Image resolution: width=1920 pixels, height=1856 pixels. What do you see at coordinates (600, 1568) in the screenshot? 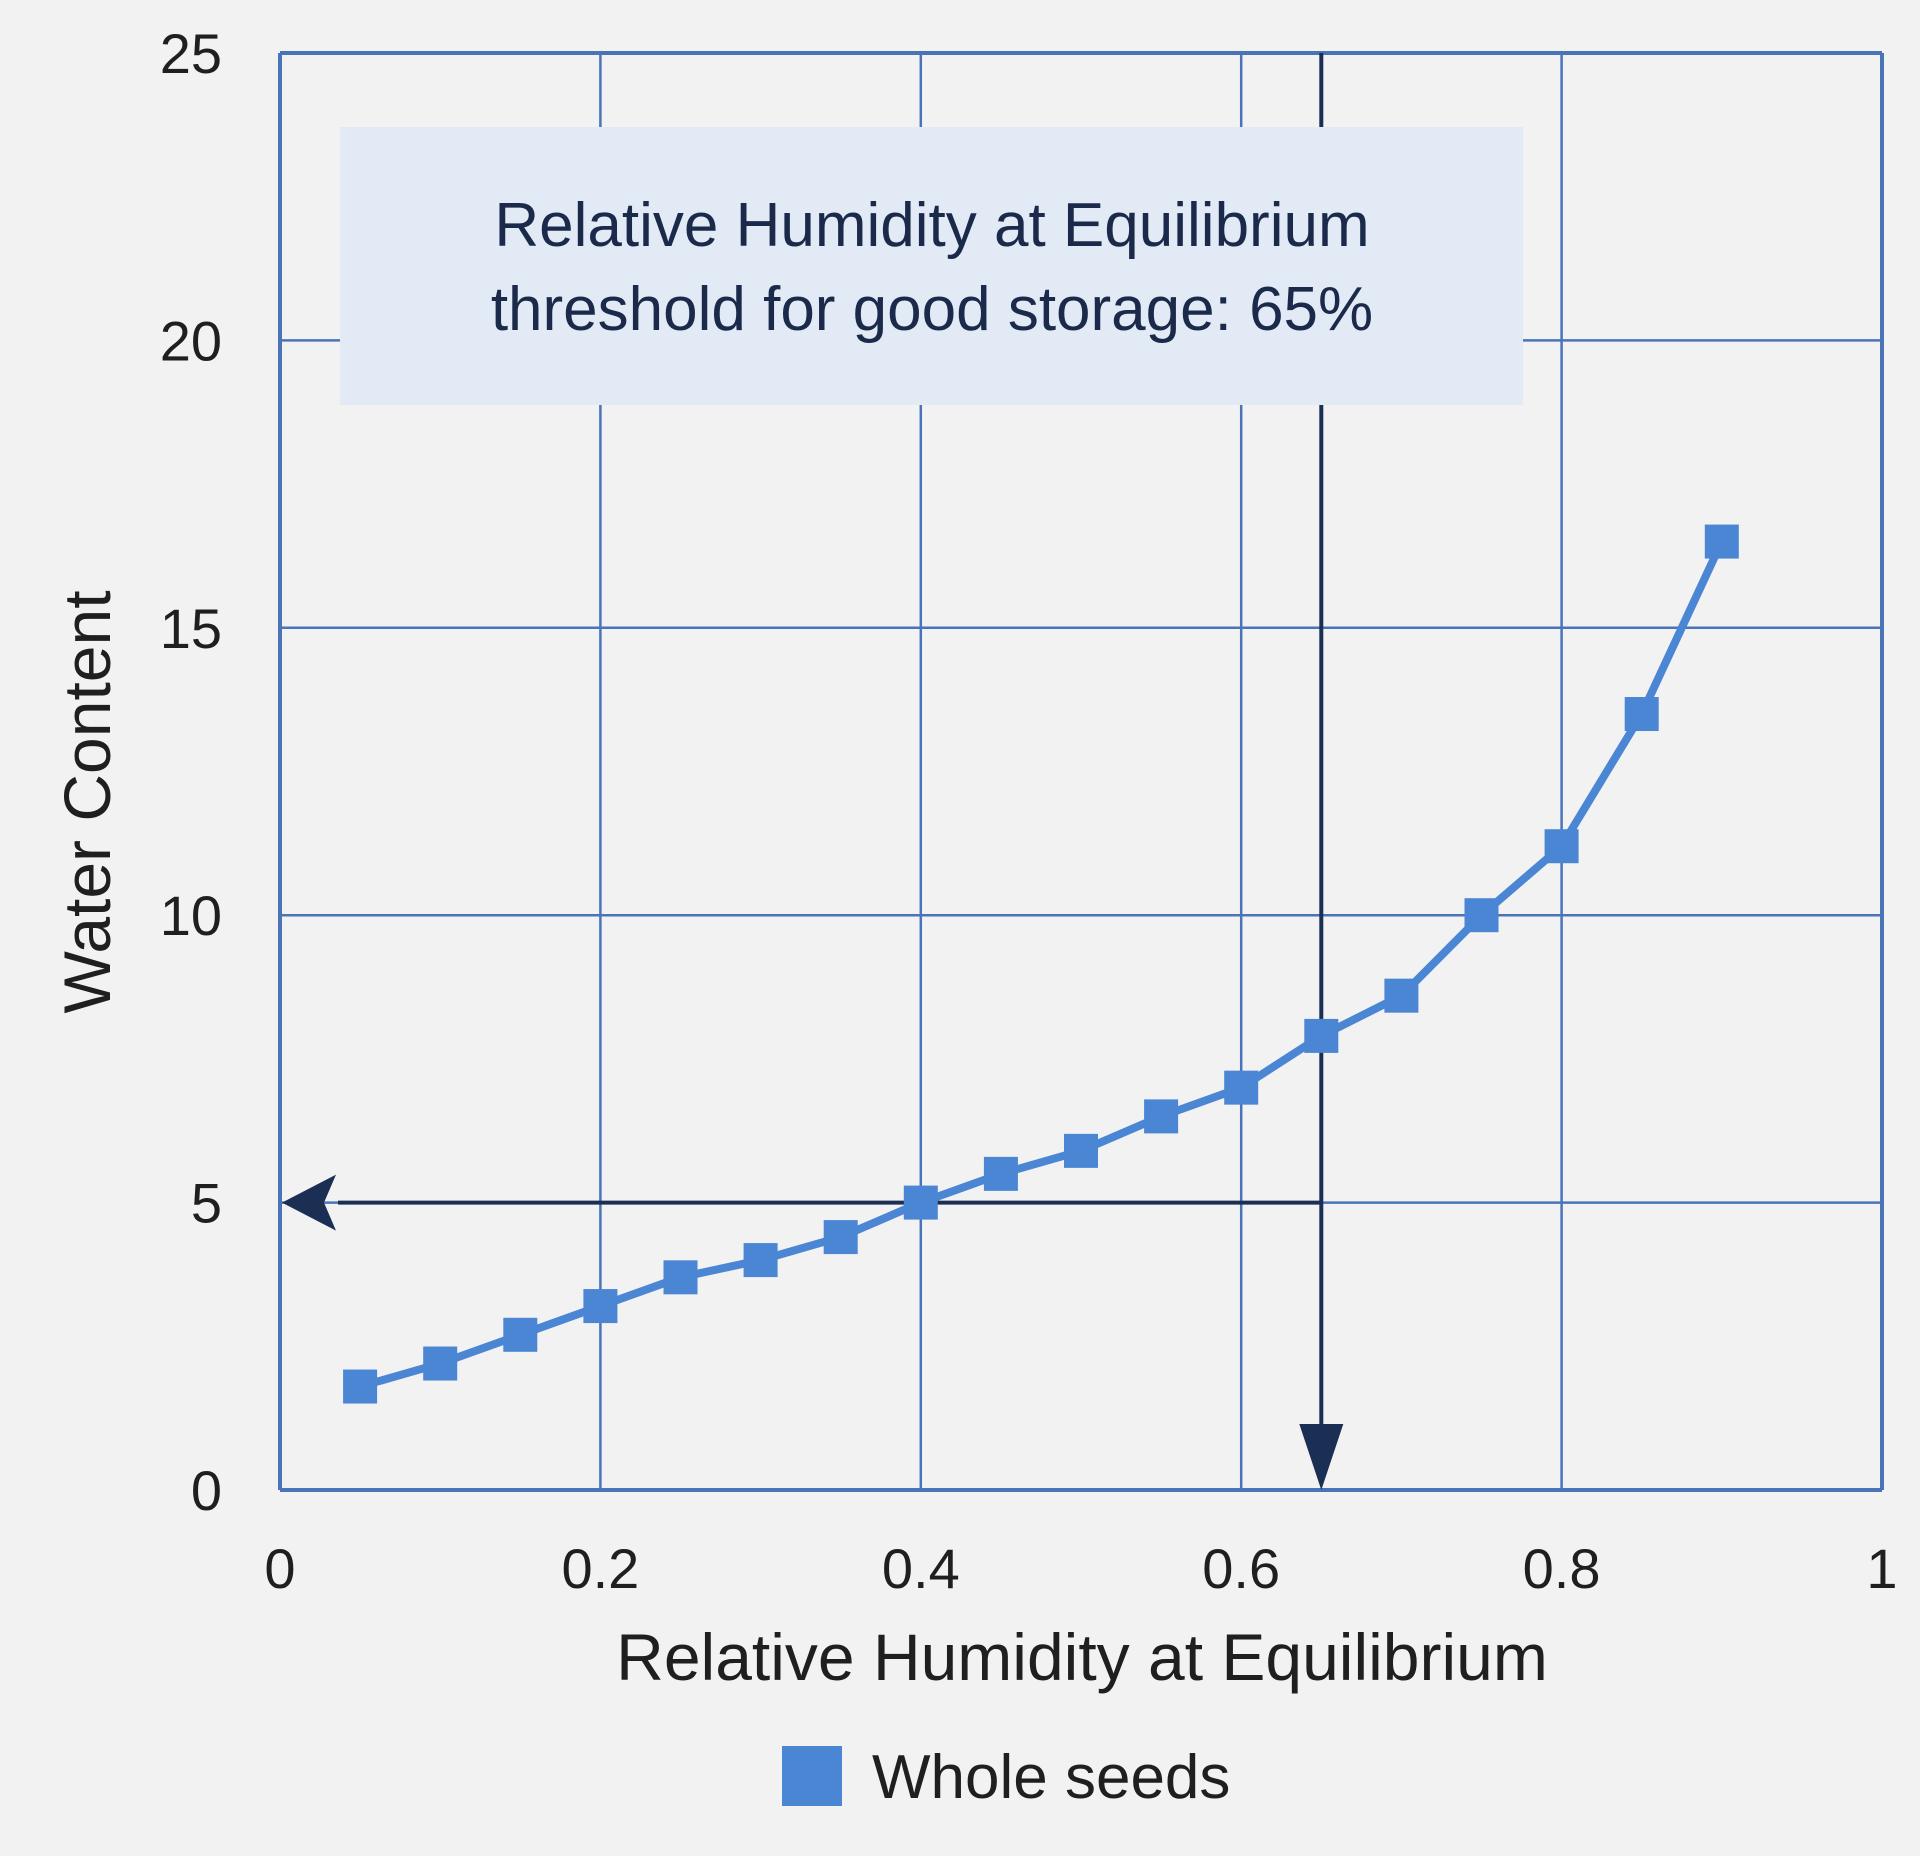
I see `x-tick-label: 0.2` at bounding box center [600, 1568].